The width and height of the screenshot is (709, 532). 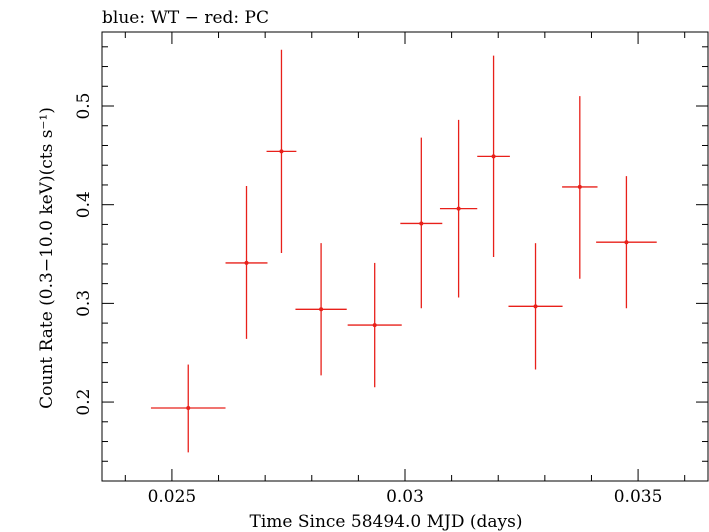 I want to click on x-axis-label: Time Since 58494.0 MJD (days), so click(x=386, y=522).